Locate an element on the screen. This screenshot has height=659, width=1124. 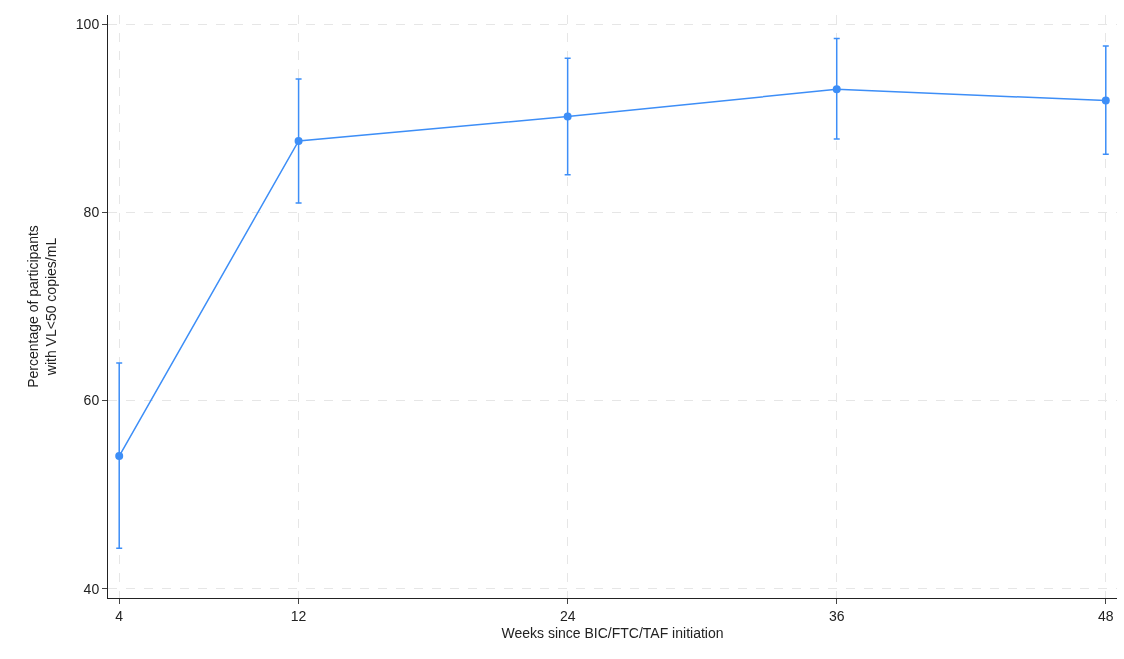
y-tick-label: 100 is located at coordinates (87, 24).